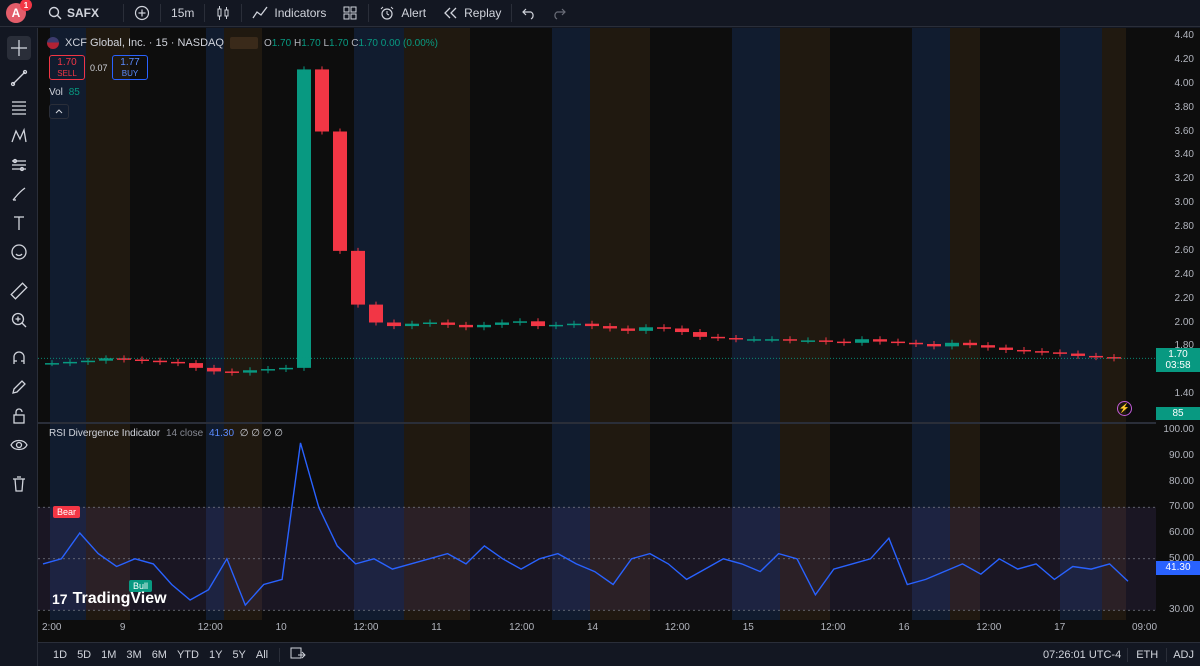 The image size is (1200, 666). I want to click on stay-drawing-tool, so click(19, 387).